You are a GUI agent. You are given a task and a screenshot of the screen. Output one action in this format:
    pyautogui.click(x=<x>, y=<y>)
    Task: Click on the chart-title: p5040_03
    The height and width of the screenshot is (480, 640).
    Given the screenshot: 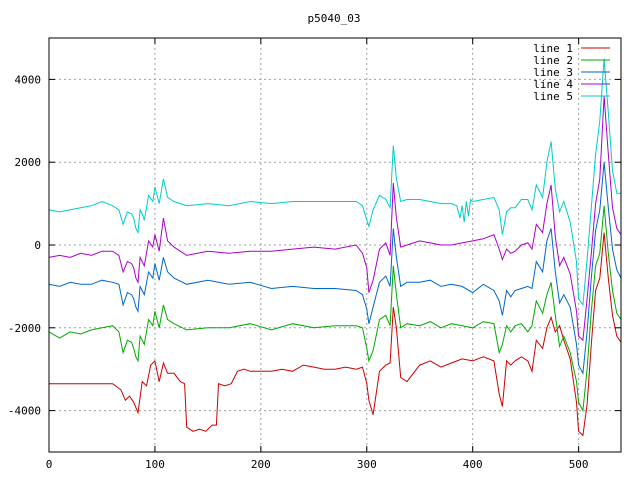 What is the action you would take?
    pyautogui.click(x=334, y=18)
    